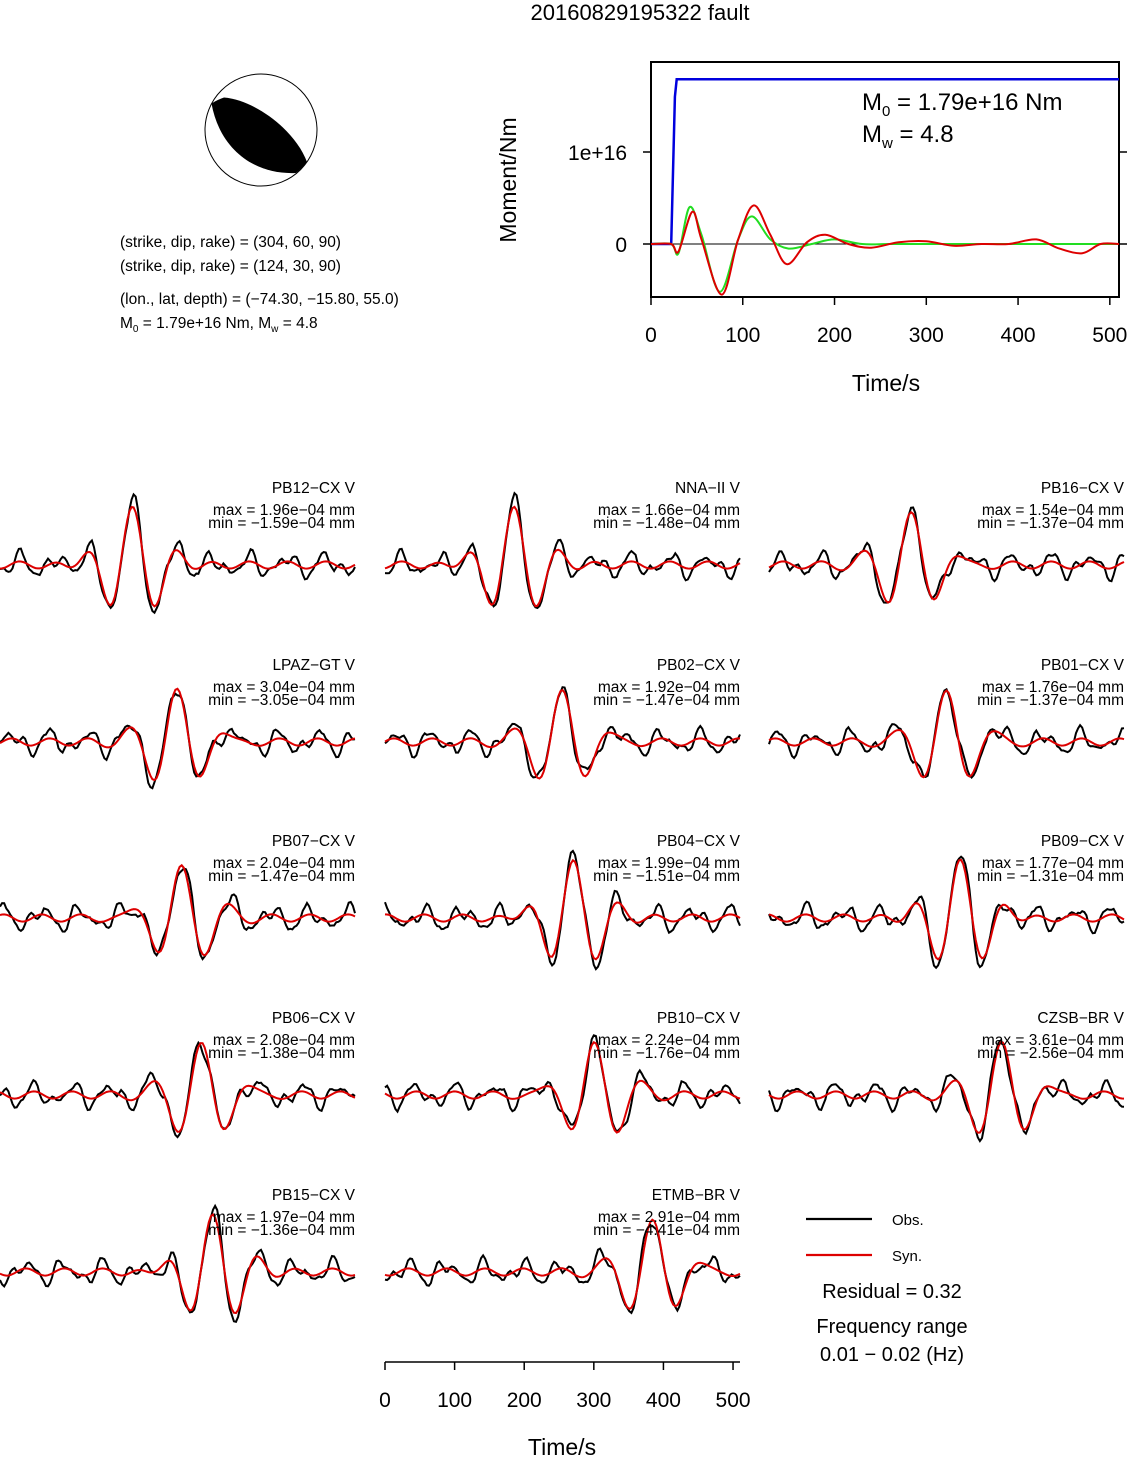 This screenshot has height=1458, width=1137. I want to click on station-max: max = 2.24e−04 mm, so click(669, 1040).